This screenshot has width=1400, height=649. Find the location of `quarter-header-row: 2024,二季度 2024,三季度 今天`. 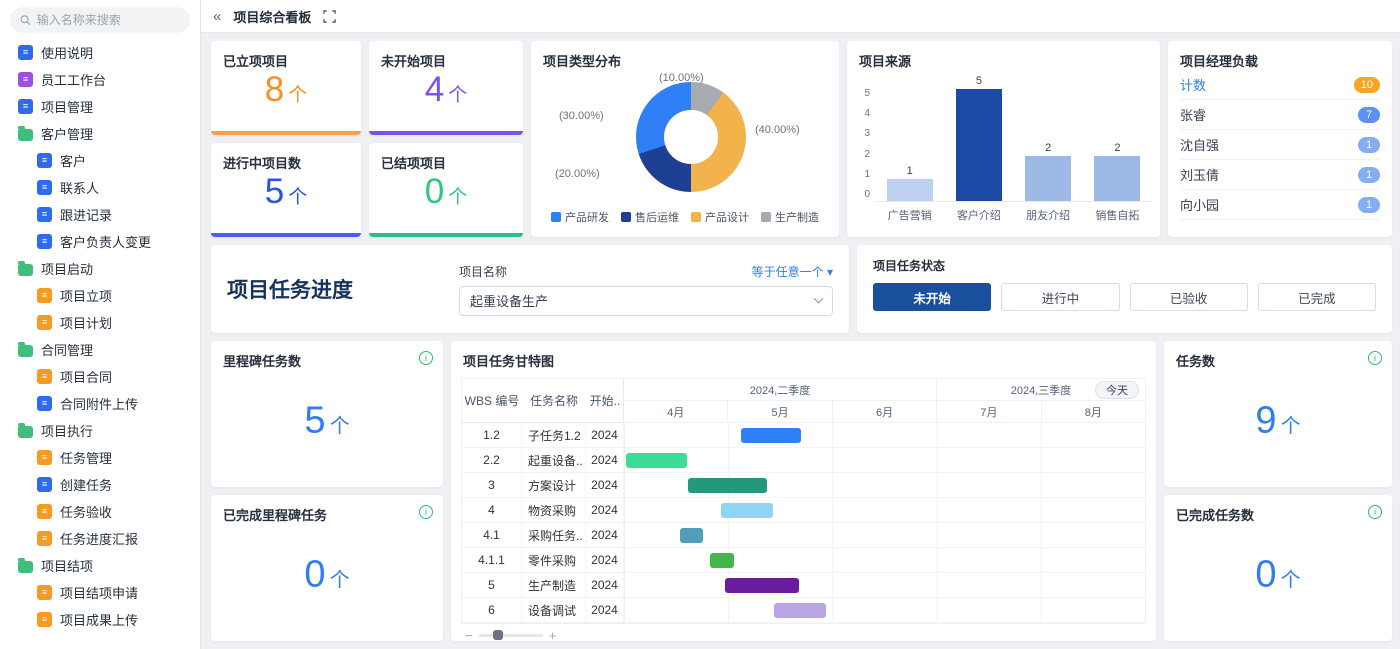

quarter-header-row: 2024,二季度 2024,三季度 今天 is located at coordinates (884, 390).